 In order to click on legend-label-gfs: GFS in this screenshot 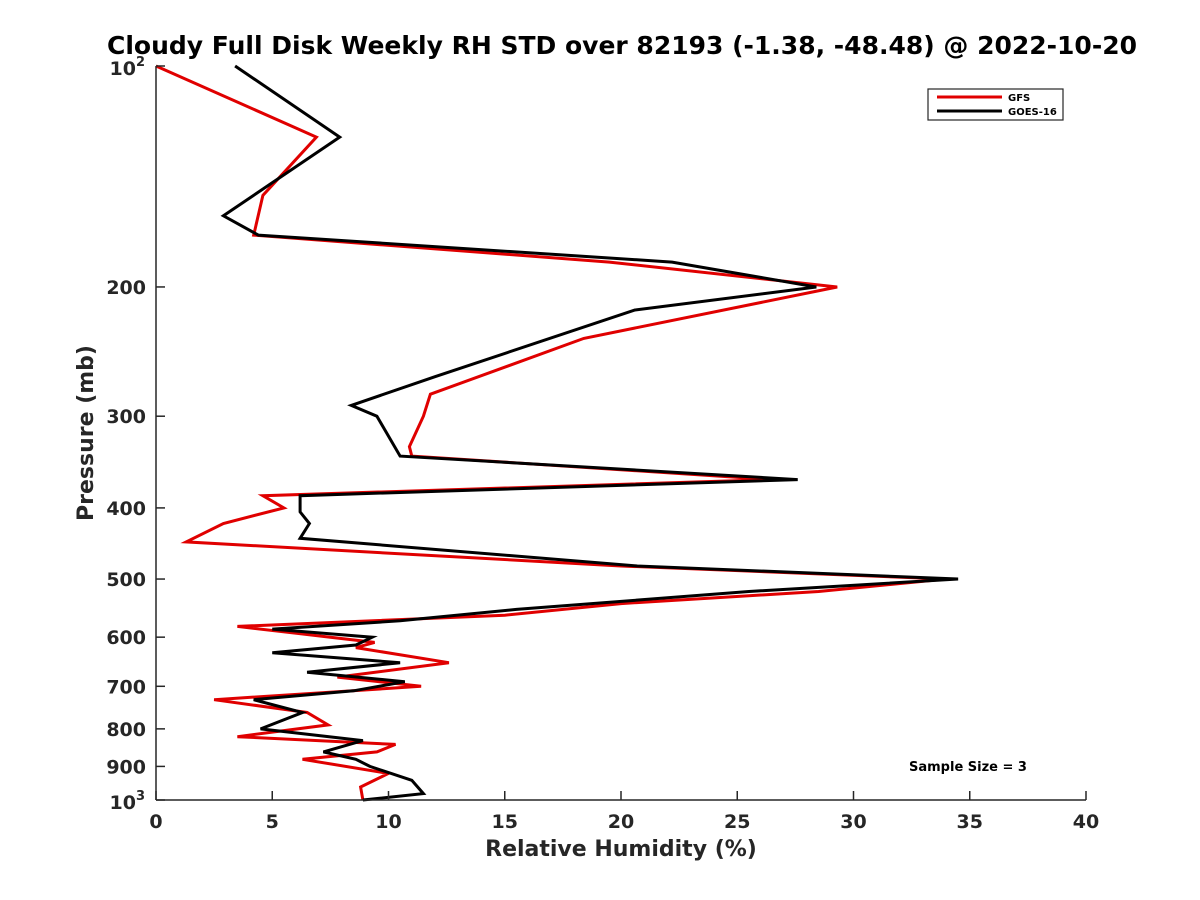, I will do `click(1019, 98)`.